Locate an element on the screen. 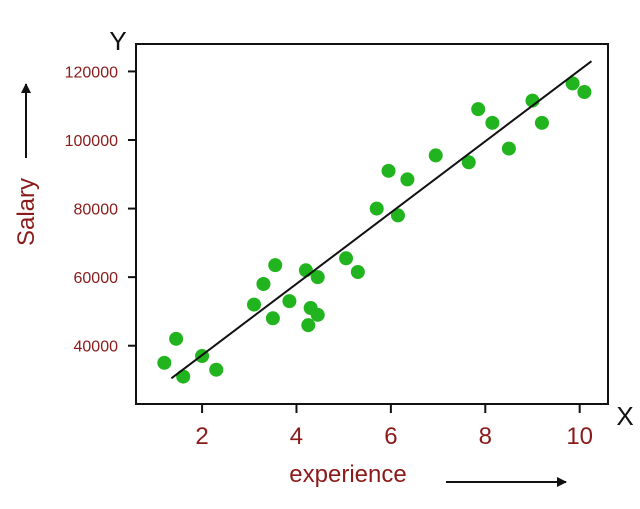 This screenshot has width=640, height=509. y-tick-label: 120000 is located at coordinates (91, 72).